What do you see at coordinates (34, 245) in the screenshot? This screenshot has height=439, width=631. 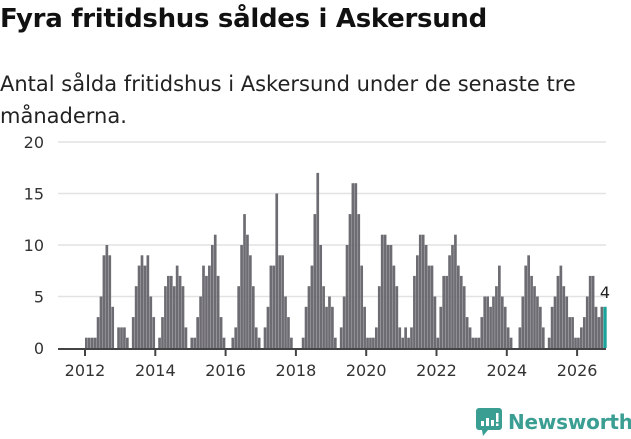 I see `y-tick-label: 10` at bounding box center [34, 245].